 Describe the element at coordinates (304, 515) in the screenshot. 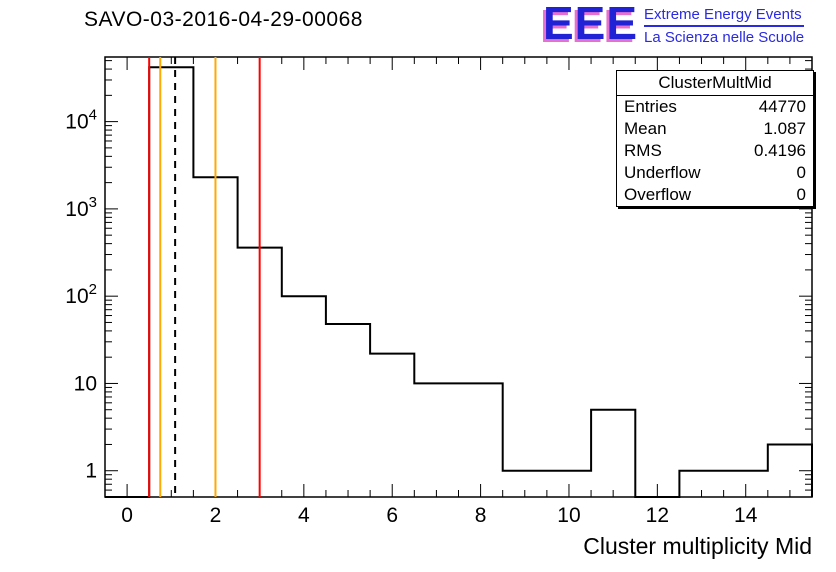

I see `svg-text: 4` at that location.